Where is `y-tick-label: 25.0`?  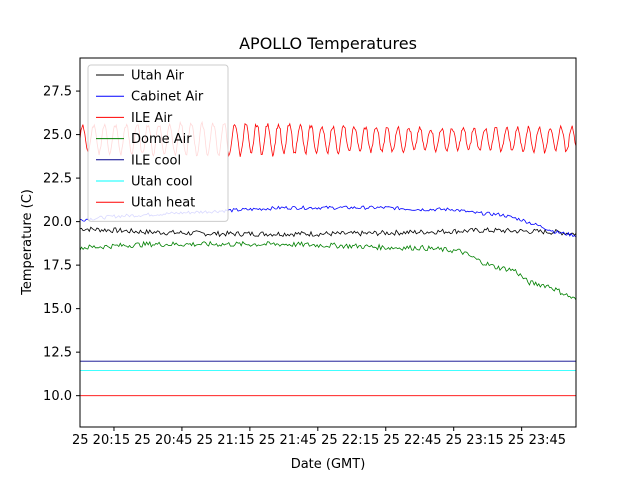 y-tick-label: 25.0 is located at coordinates (57, 135).